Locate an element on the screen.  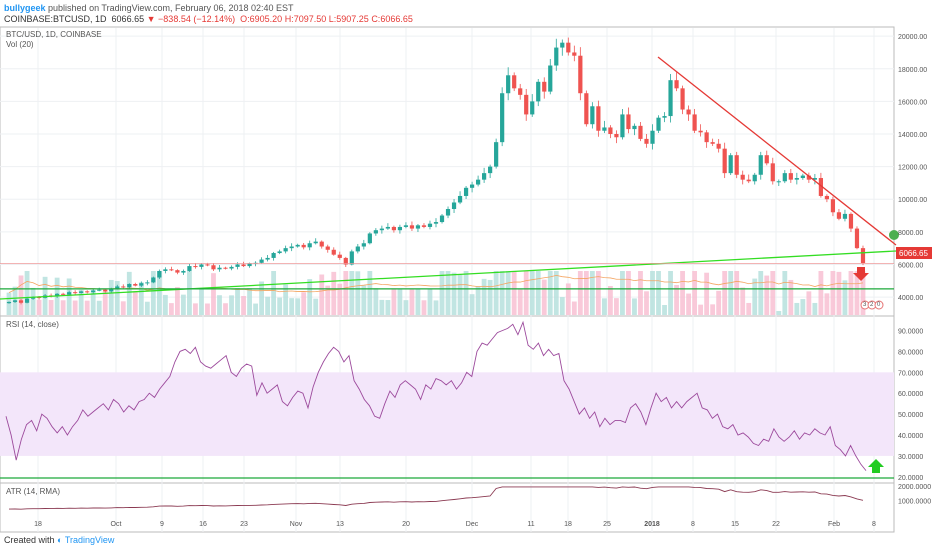
rsi-tick: 80.0000 is located at coordinates (910, 352).